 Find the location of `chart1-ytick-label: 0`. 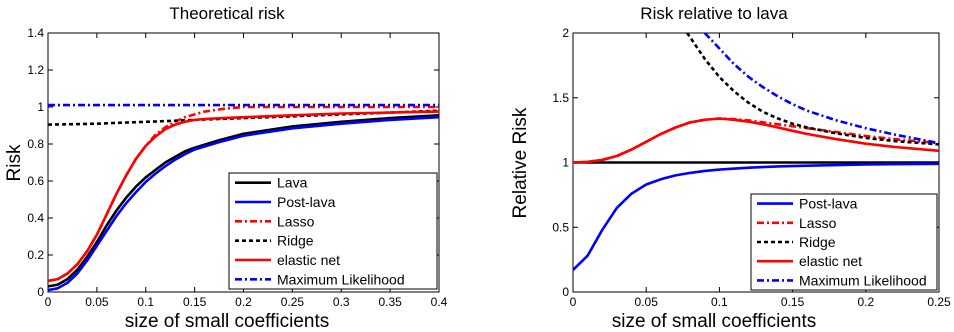

chart1-ytick-label: 0 is located at coordinates (40, 292).